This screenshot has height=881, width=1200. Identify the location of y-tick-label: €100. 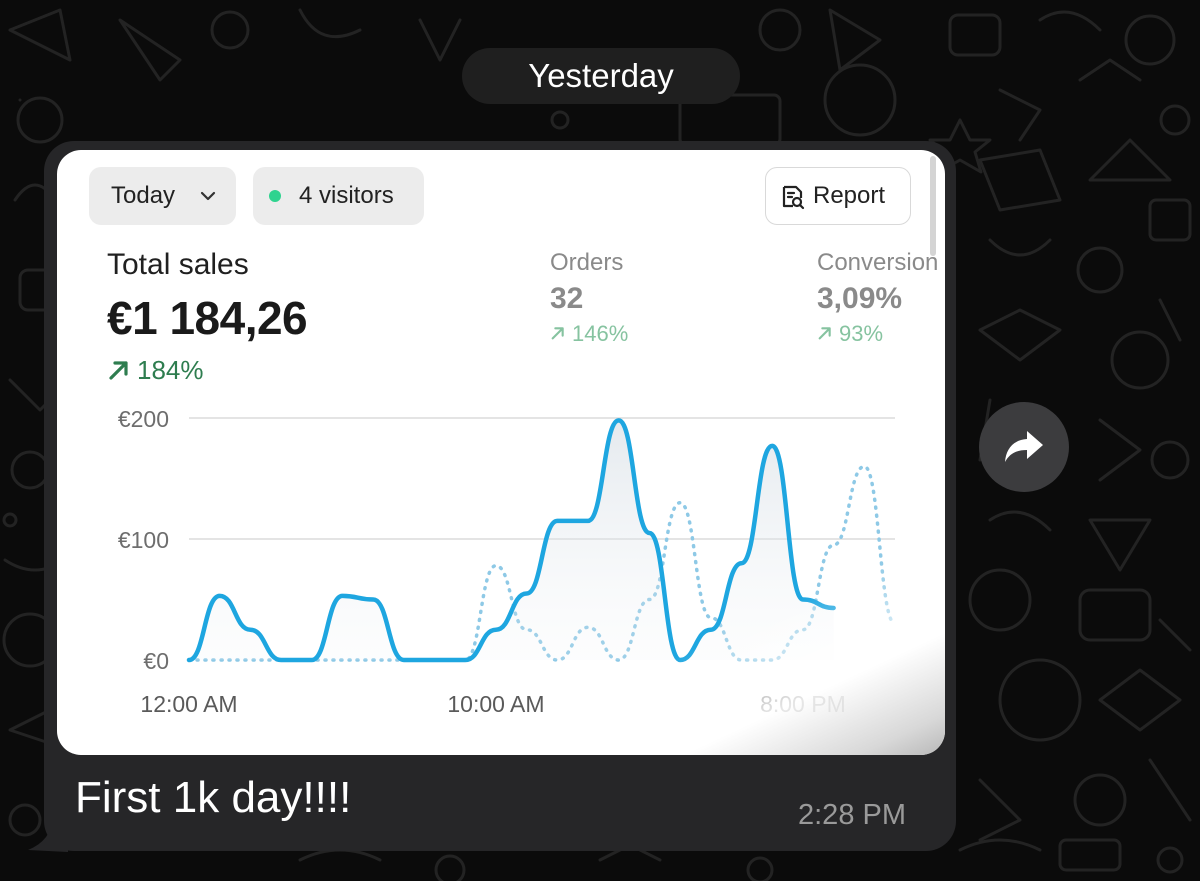
(143, 540).